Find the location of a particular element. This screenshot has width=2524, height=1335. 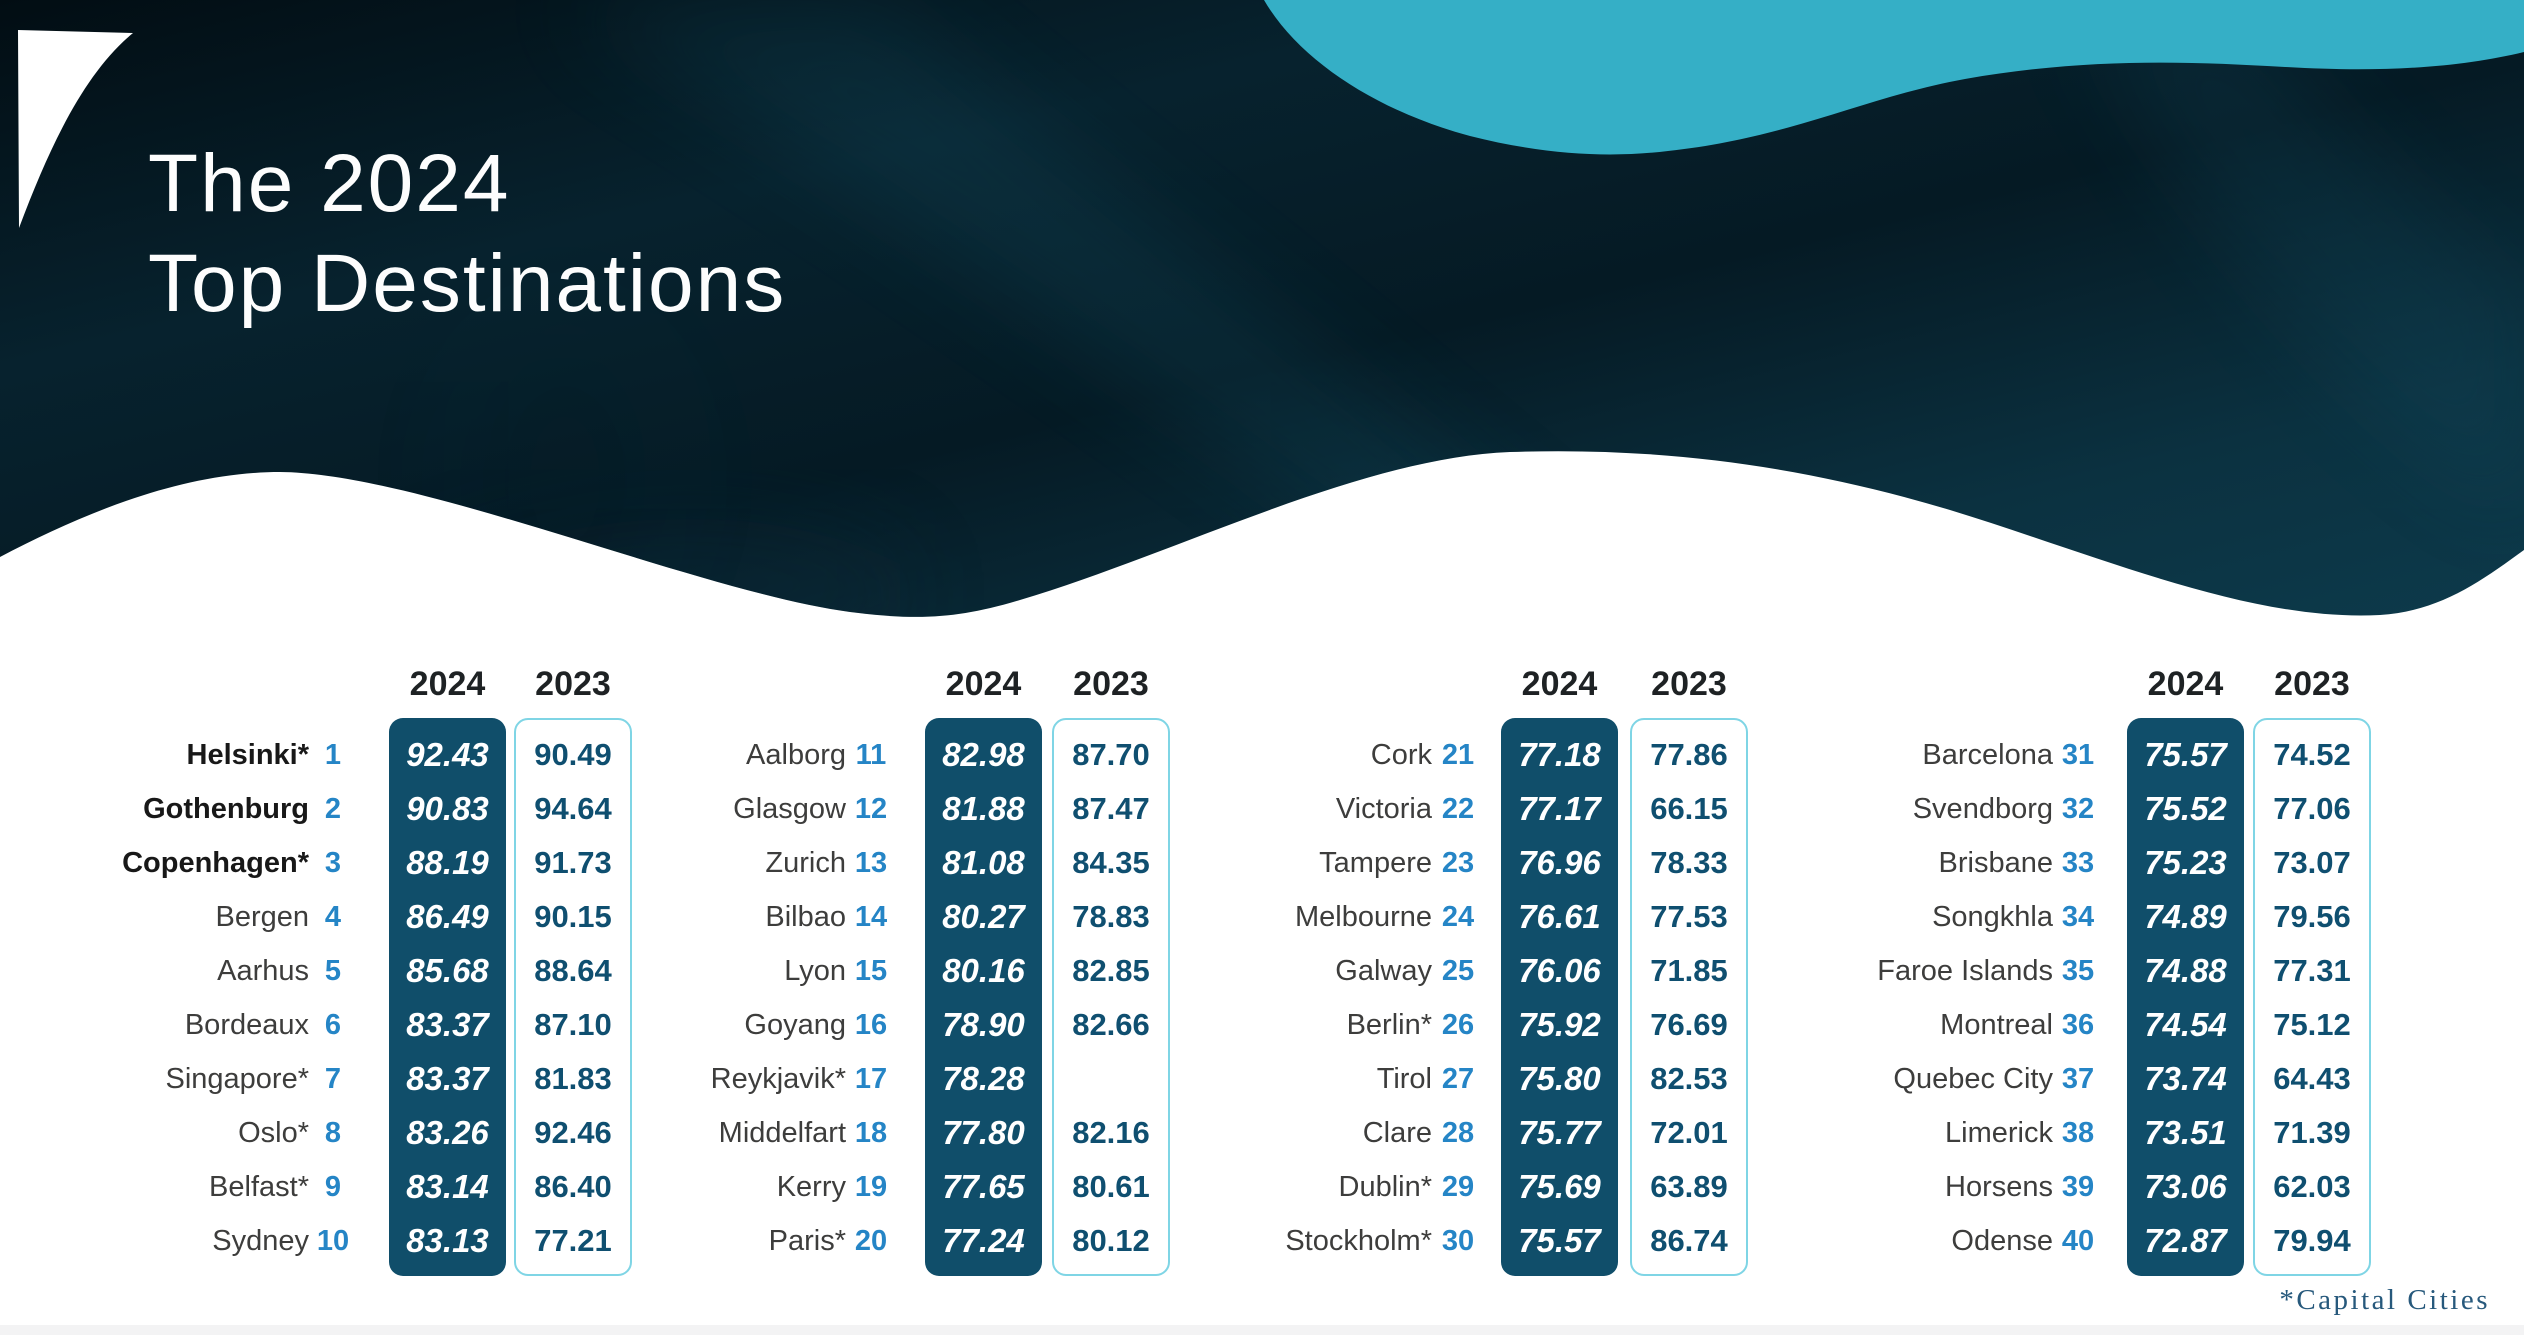

score-2023: 72.01 is located at coordinates (1689, 1132).